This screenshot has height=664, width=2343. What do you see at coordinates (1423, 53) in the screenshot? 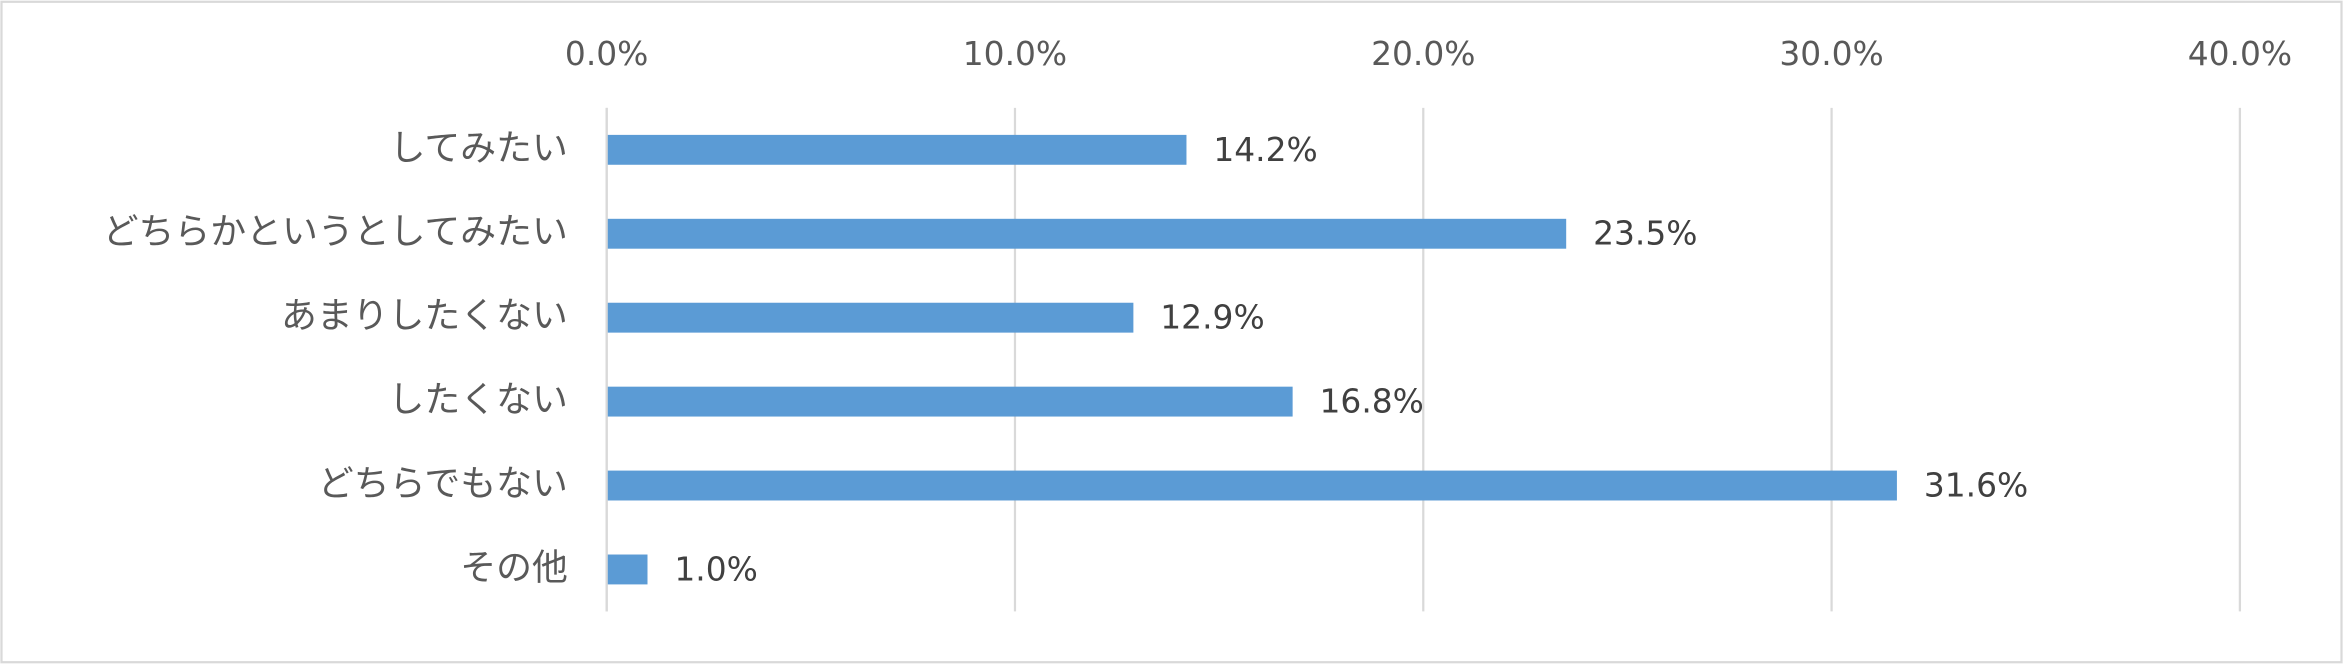
I see `x-tick-label: 20.0%` at bounding box center [1423, 53].